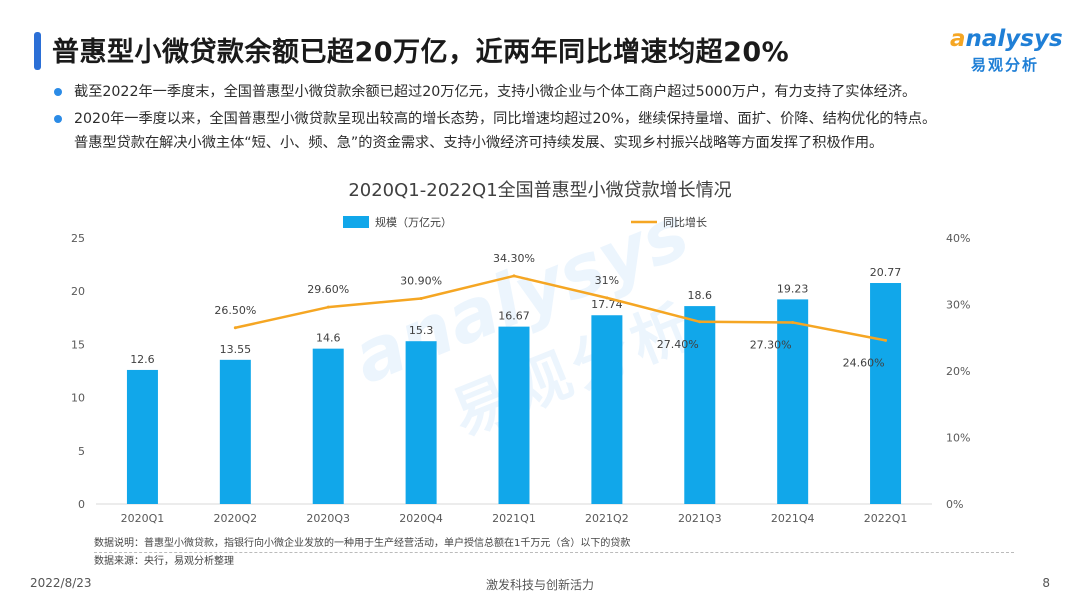 This screenshot has height=608, width=1080. I want to click on page-number: 8, so click(1046, 583).